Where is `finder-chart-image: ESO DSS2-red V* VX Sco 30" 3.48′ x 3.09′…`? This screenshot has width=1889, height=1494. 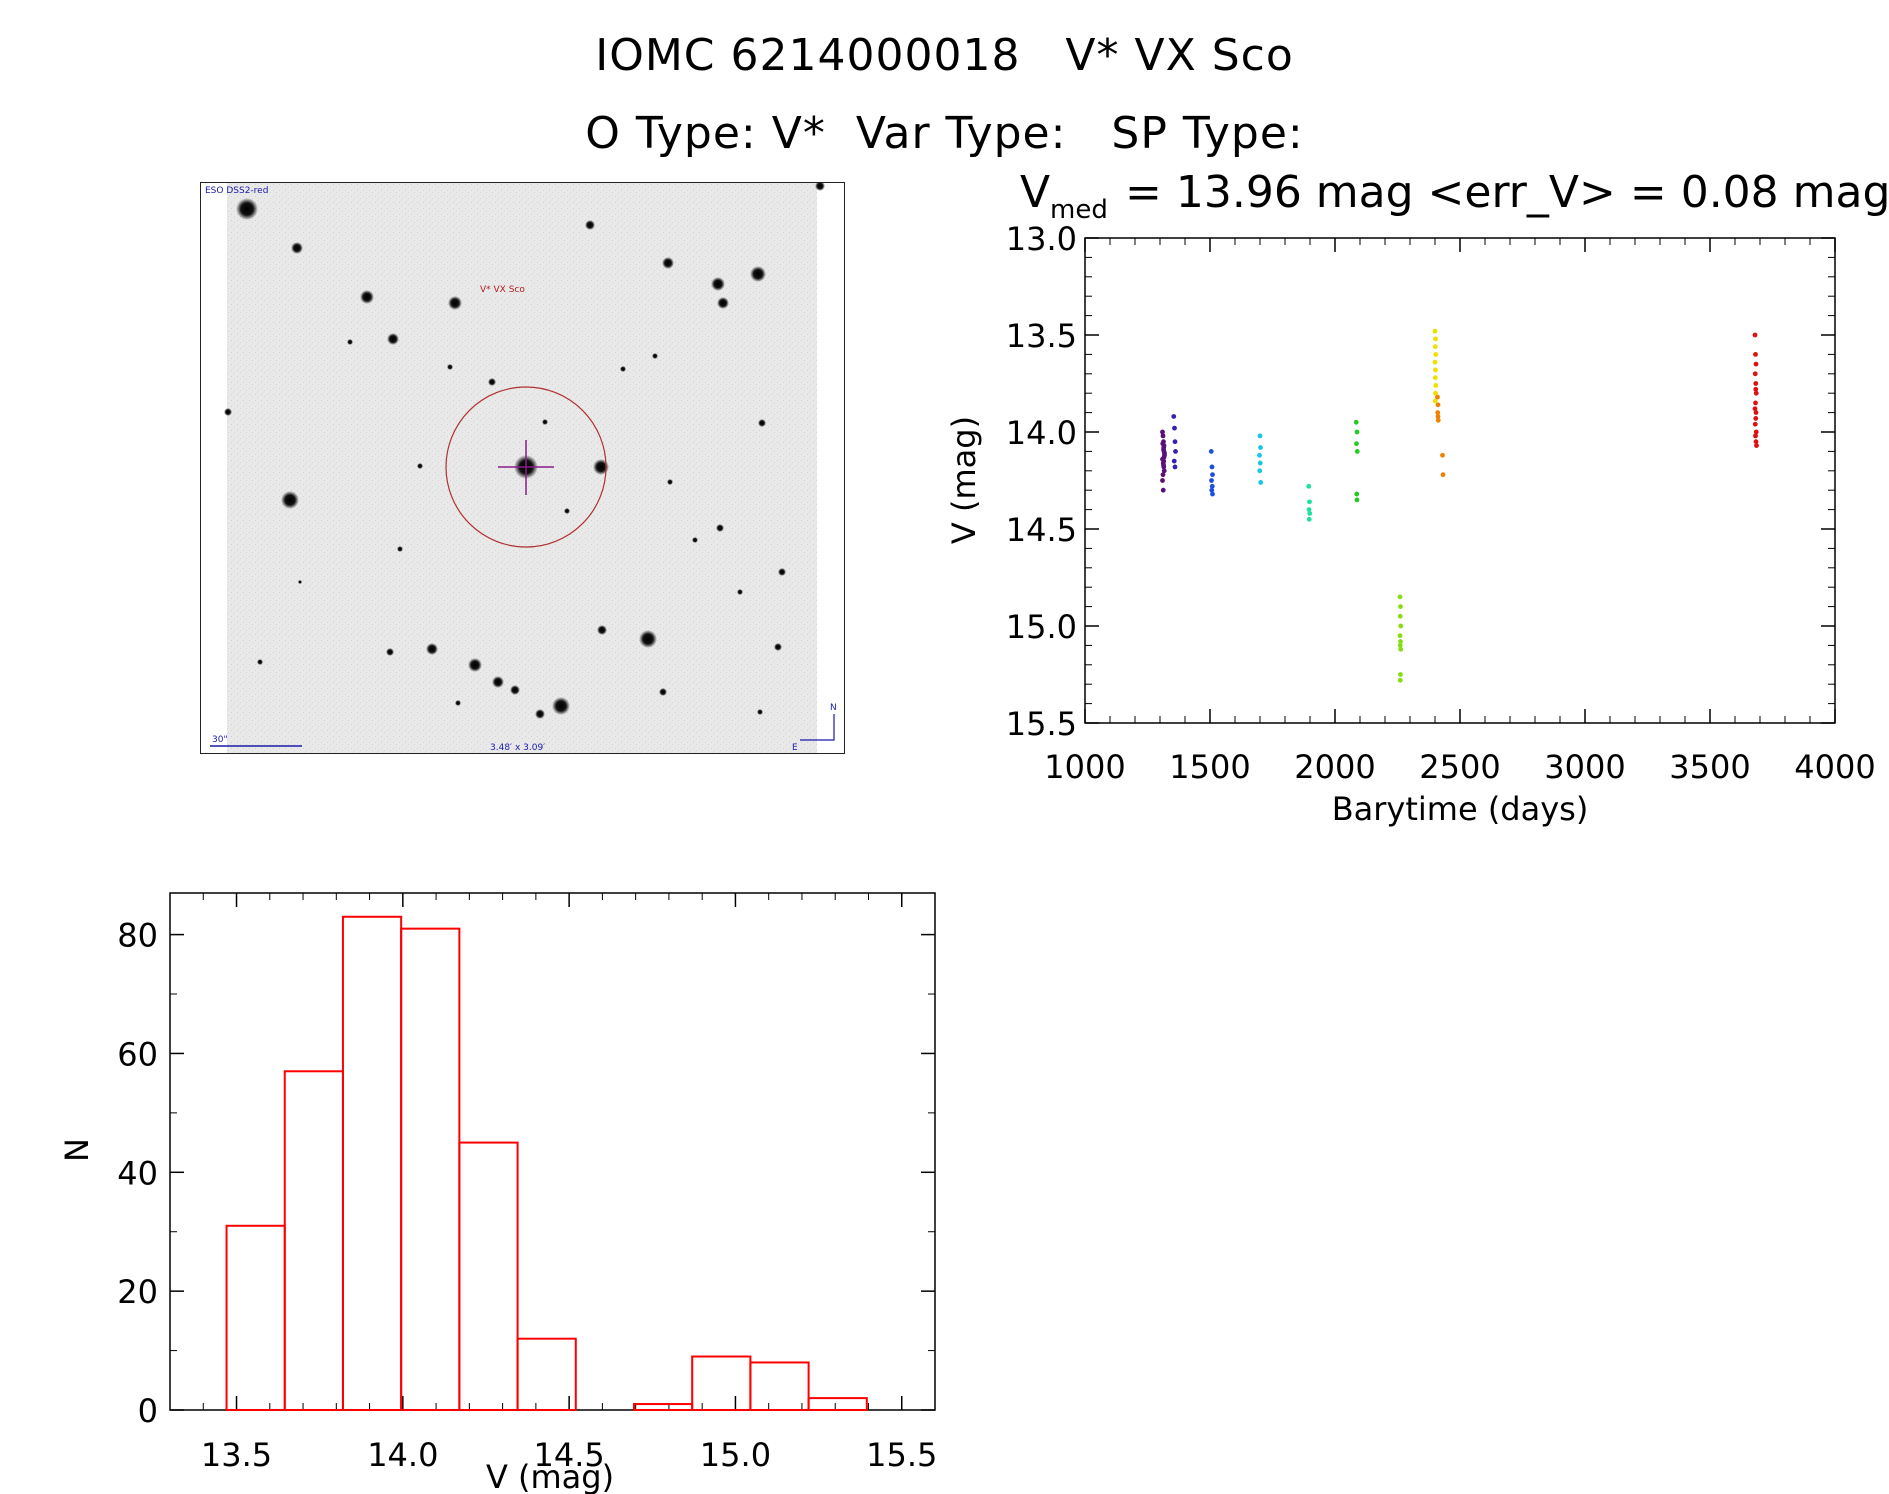 finder-chart-image: ESO DSS2-red V* VX Sco 30" 3.48′ x 3.09′… is located at coordinates (522, 468).